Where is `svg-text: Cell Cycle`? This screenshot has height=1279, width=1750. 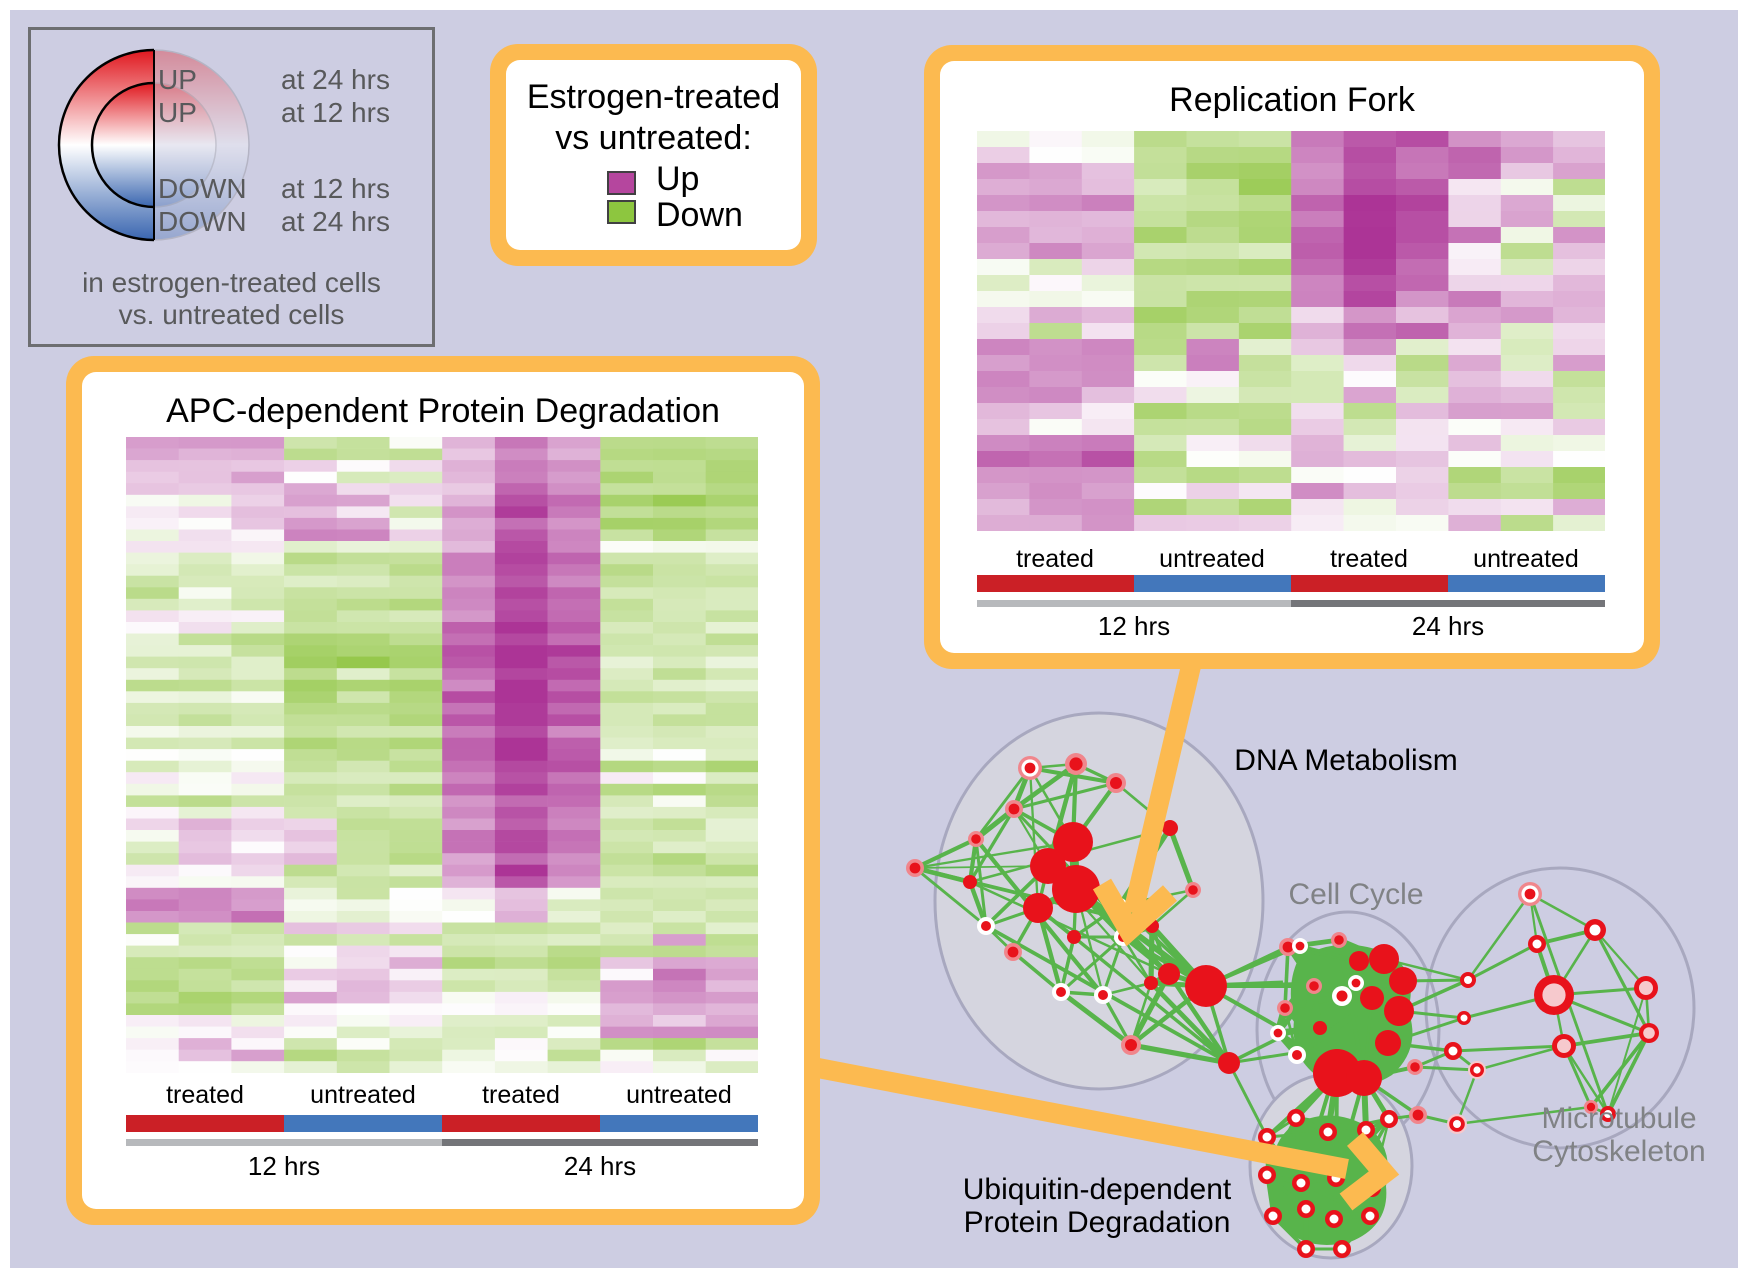 svg-text: Cell Cycle is located at coordinates (1355, 894).